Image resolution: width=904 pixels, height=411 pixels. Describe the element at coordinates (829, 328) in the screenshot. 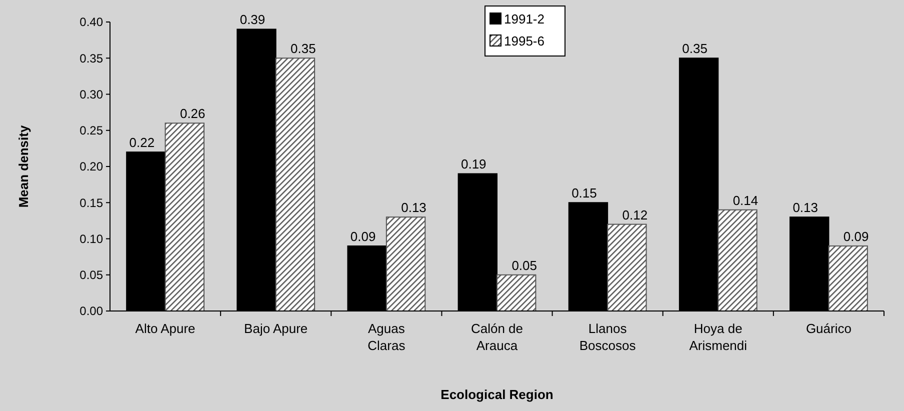

I see `x-tick-label: Guárico` at that location.